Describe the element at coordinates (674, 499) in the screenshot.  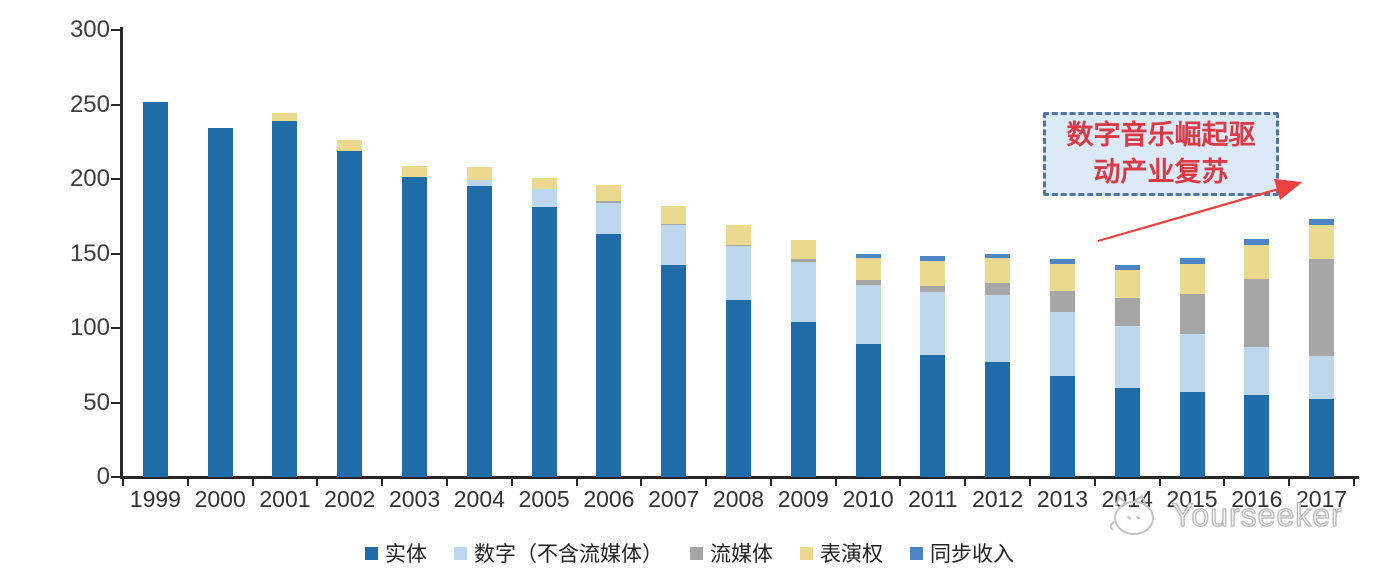
I see `x-axis-label: 2007` at that location.